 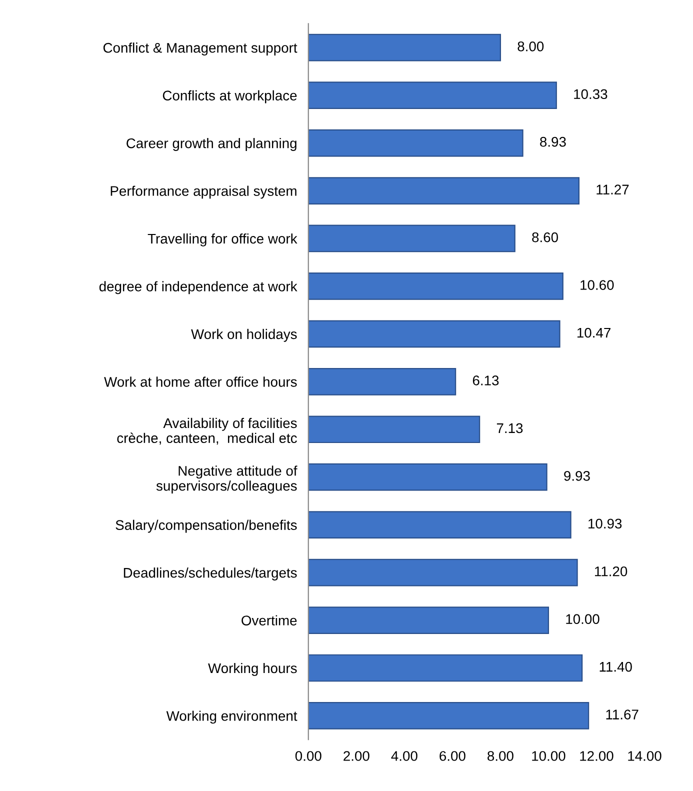 I want to click on data-label: 9.93, so click(x=577, y=476).